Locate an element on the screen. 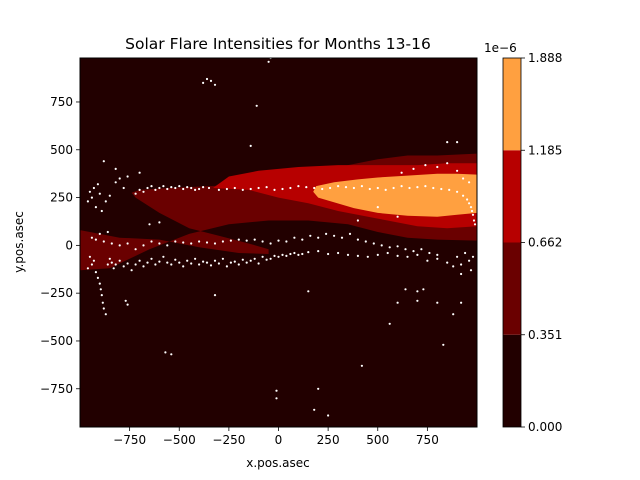 Image resolution: width=640 pixels, height=480 pixels. y-tick-label: 0 is located at coordinates (69, 245).